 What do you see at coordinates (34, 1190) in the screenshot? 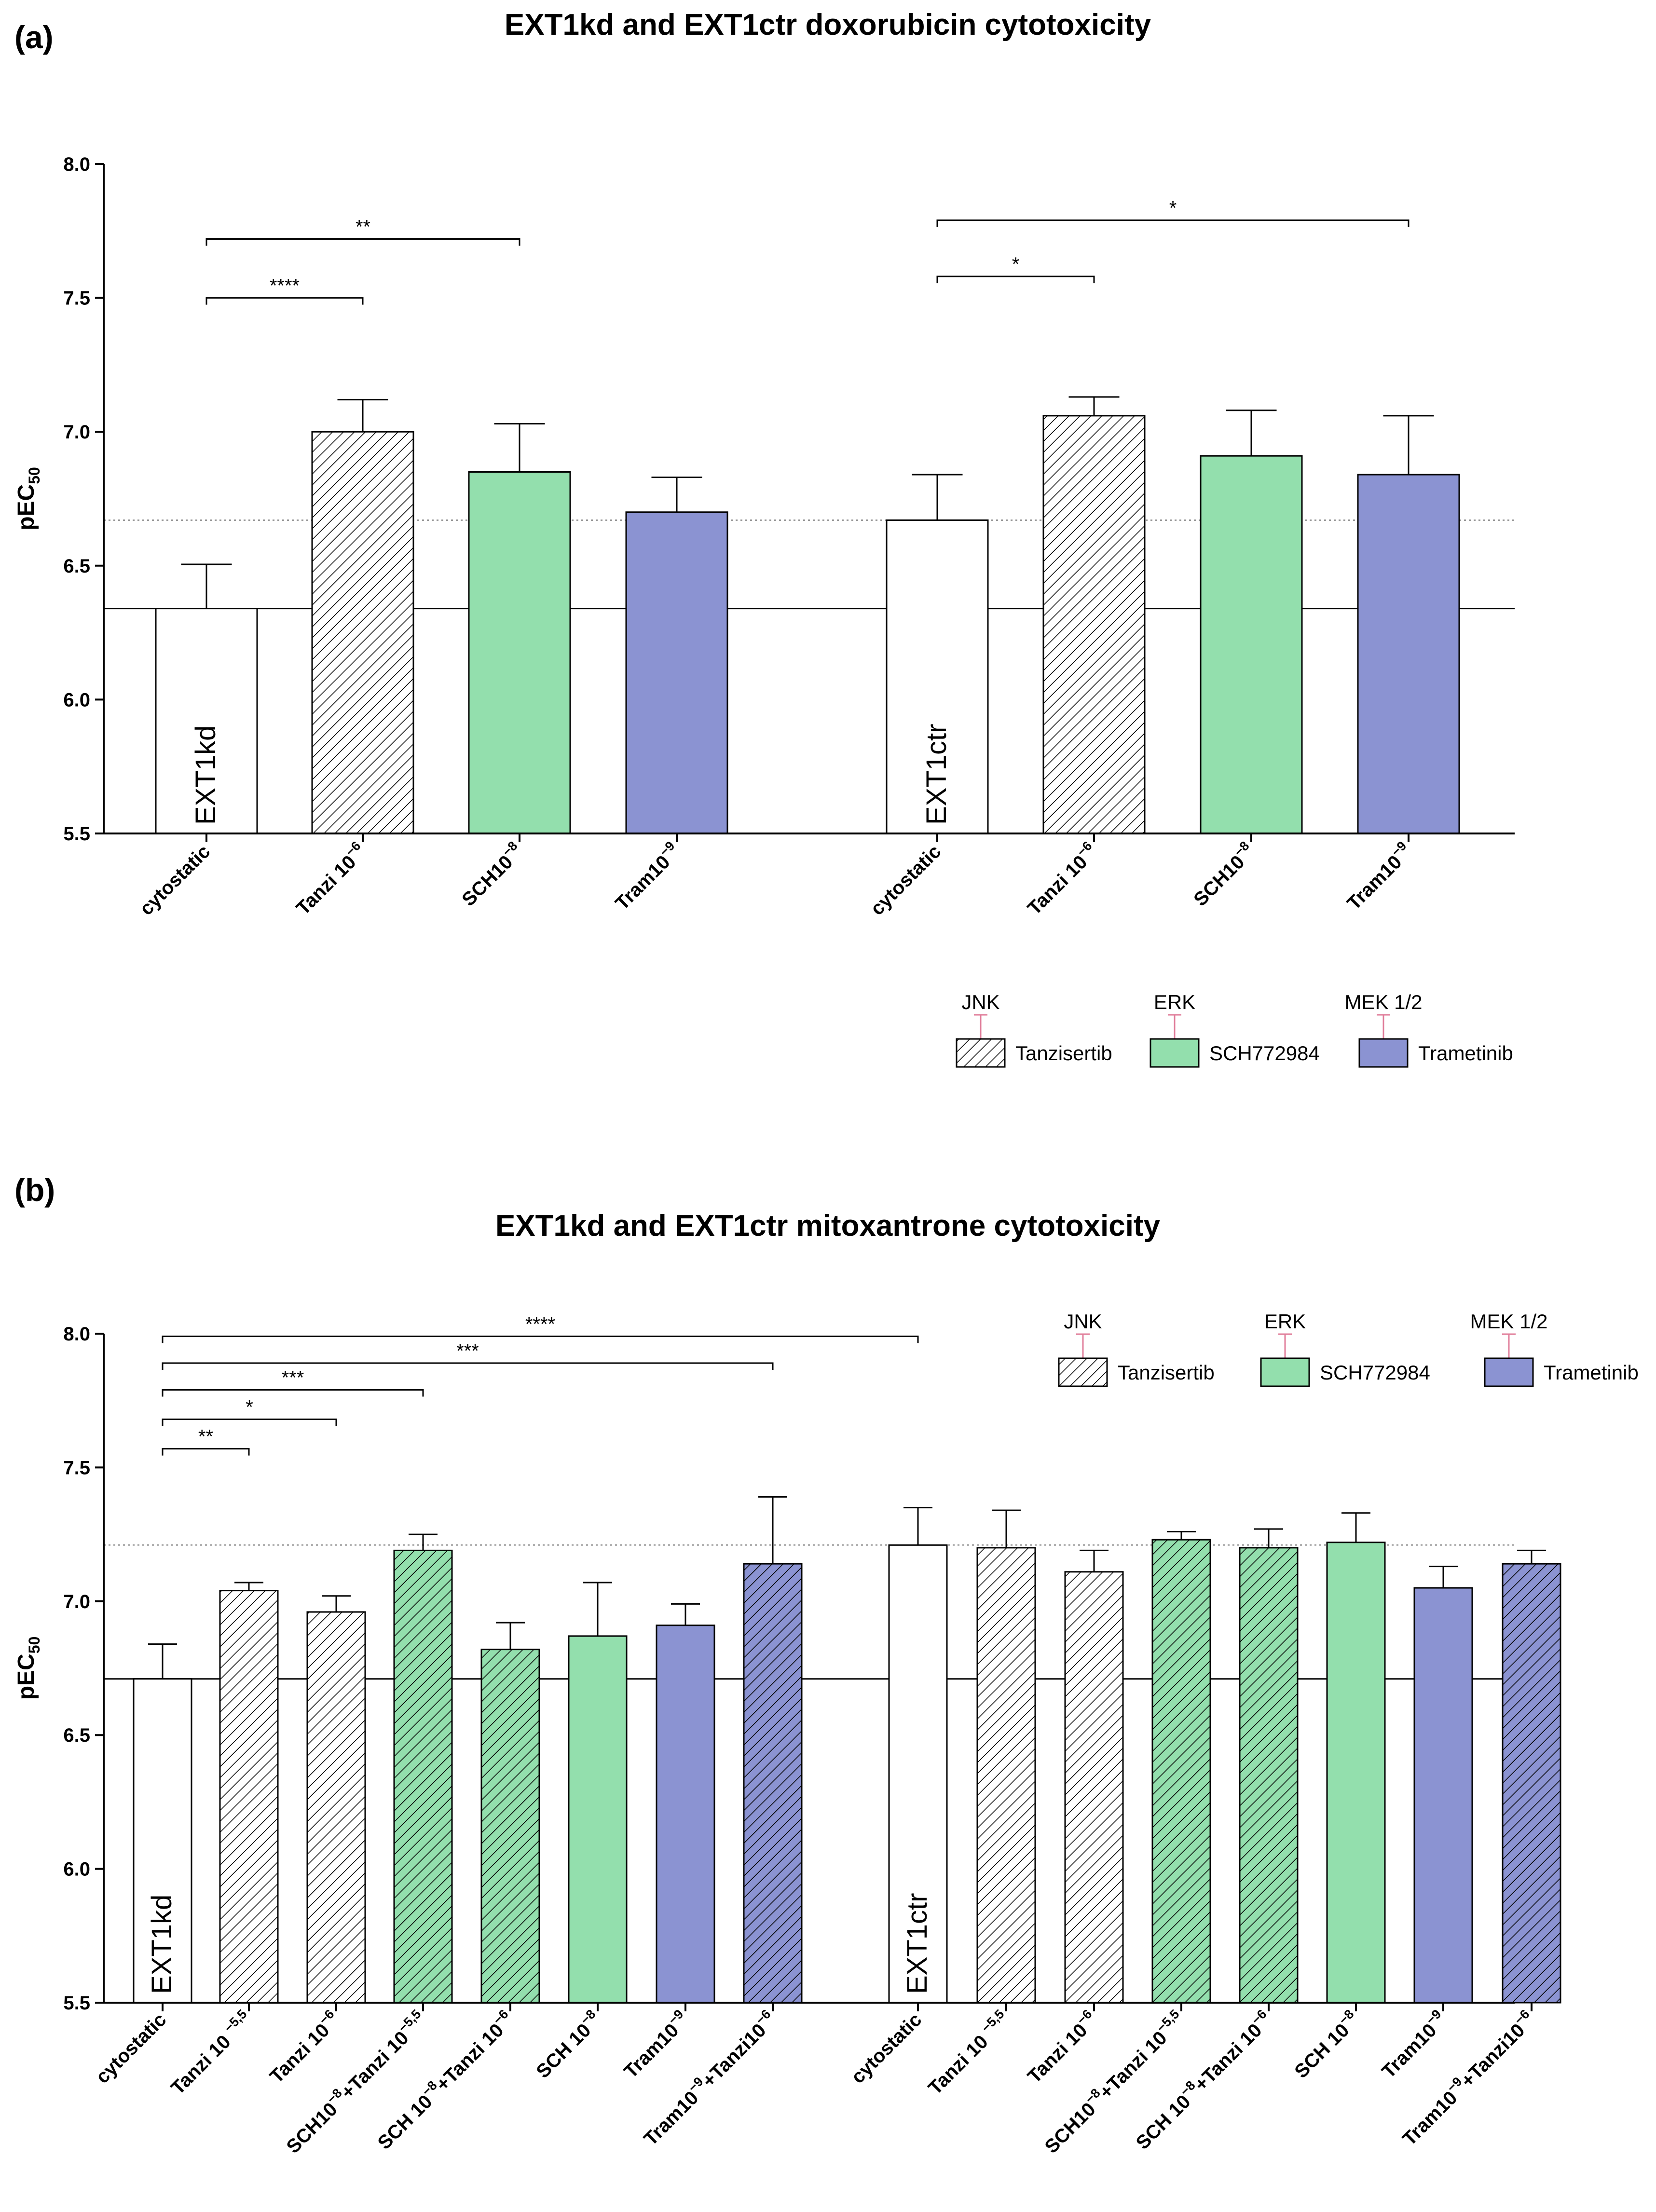
I see `panel-letter-b: (b)` at bounding box center [34, 1190].